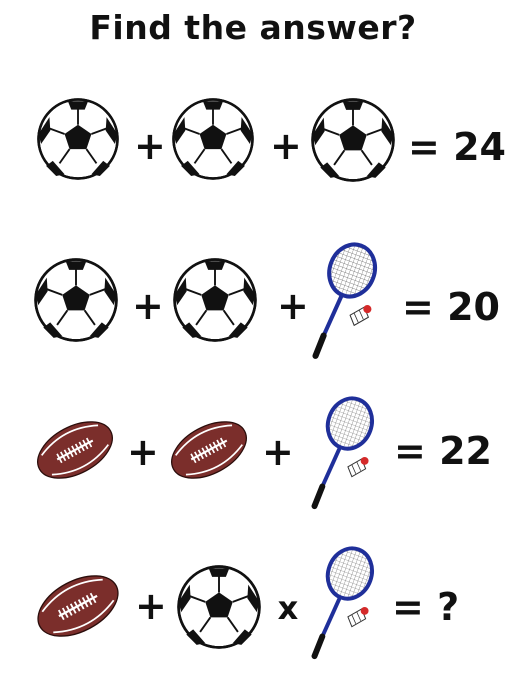 This screenshot has height=677, width=506. I want to click on result-value: = 24, so click(457, 147).